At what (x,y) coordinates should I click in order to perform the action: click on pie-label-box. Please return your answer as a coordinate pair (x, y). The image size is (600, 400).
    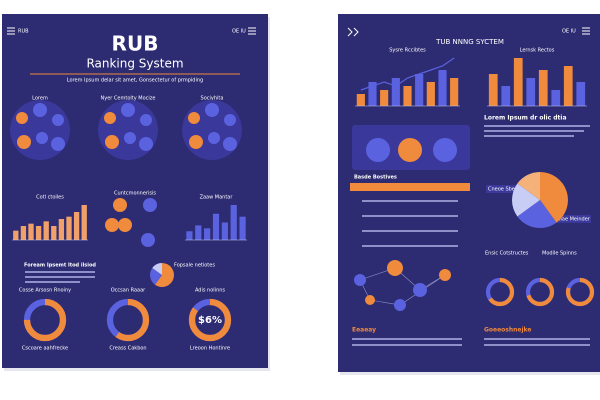
    Looking at the image, I should click on (573, 219).